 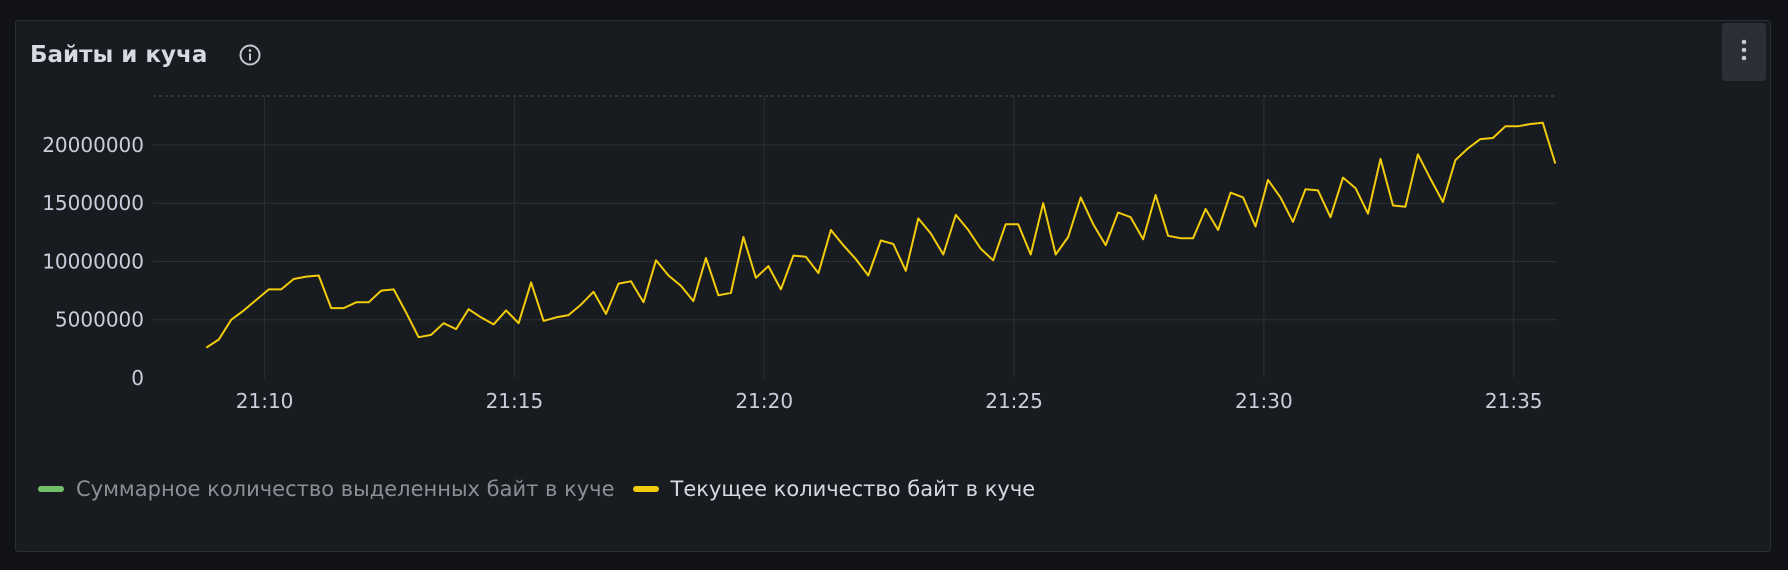 What do you see at coordinates (250, 55) in the screenshot?
I see `info-circle-icon` at bounding box center [250, 55].